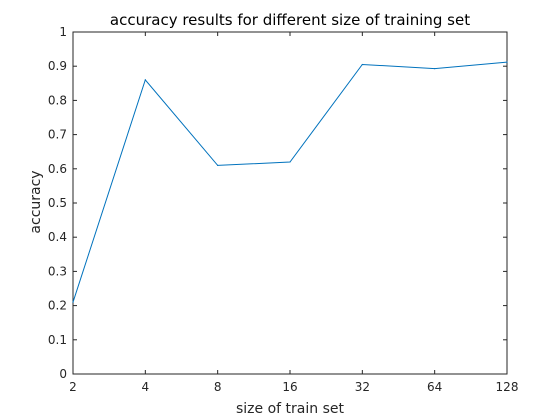 The width and height of the screenshot is (560, 420). I want to click on y-tick-label: 0.2, so click(57, 306).